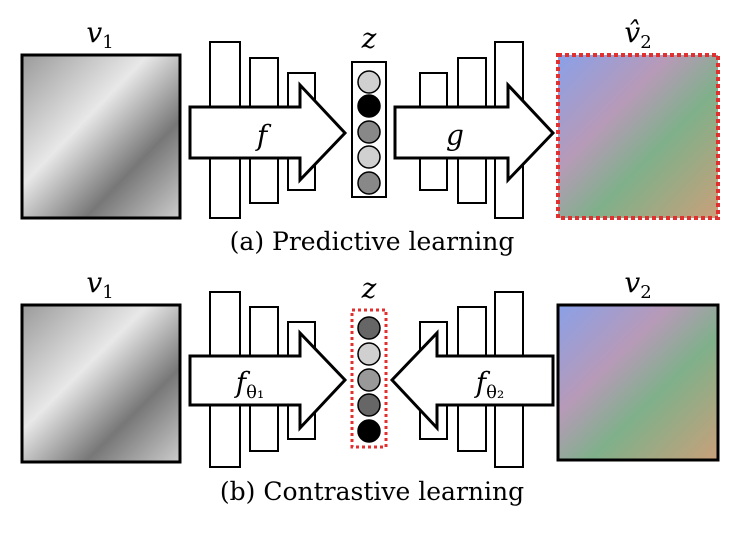 The height and width of the screenshot is (550, 744). I want to click on decoder-arrow, so click(474, 132).